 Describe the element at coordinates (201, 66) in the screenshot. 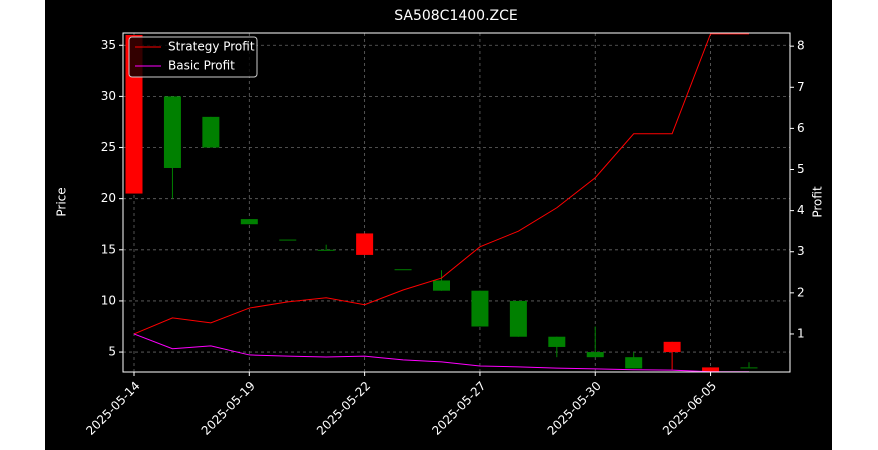

I see `legend-label: Basic Profit` at that location.